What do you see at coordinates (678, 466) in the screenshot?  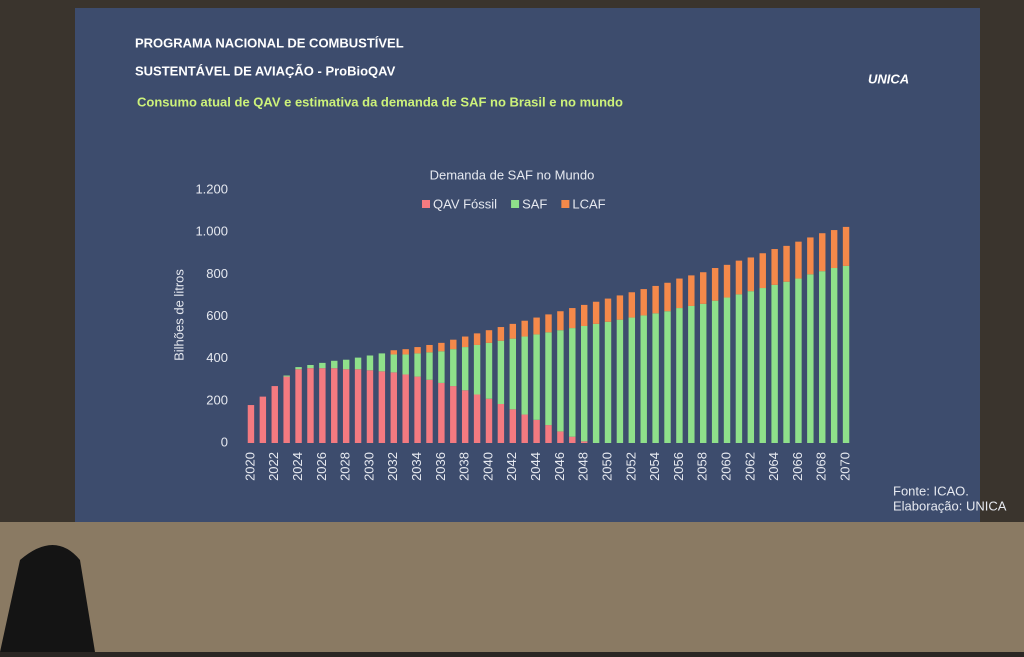 I see `x-tick-label: 2056` at bounding box center [678, 466].